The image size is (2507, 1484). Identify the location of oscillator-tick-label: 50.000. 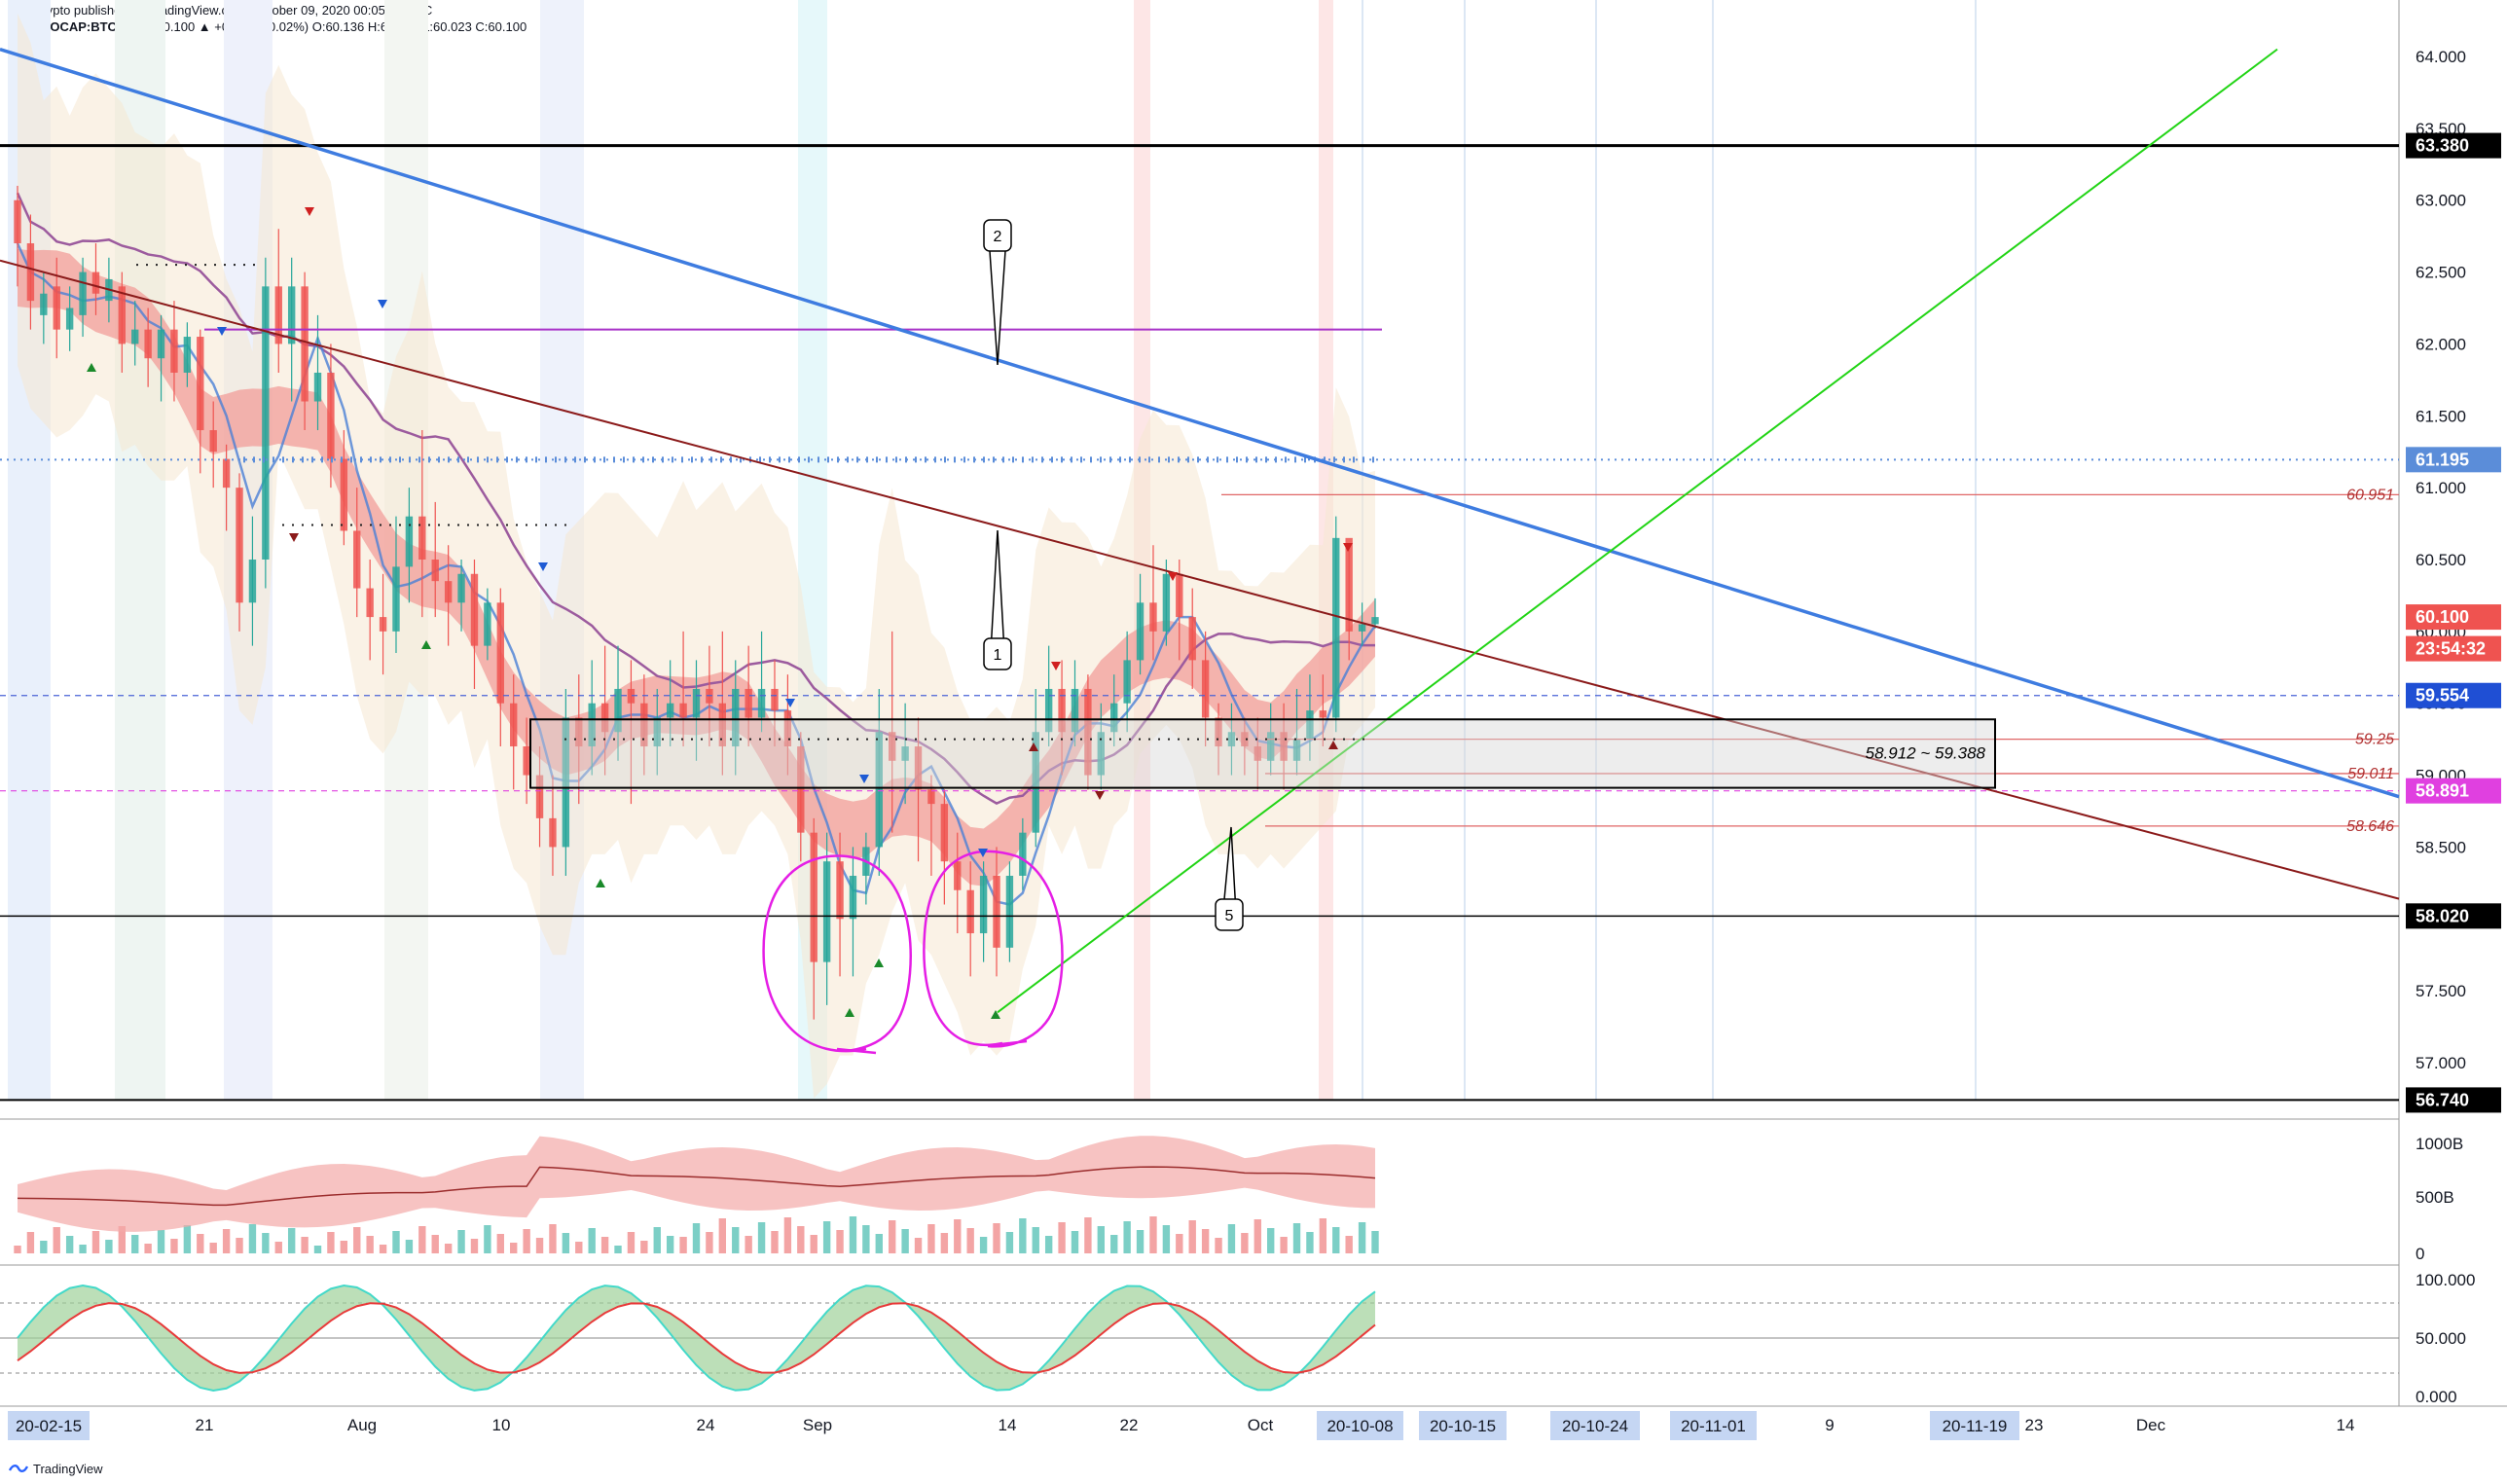
(2441, 1339).